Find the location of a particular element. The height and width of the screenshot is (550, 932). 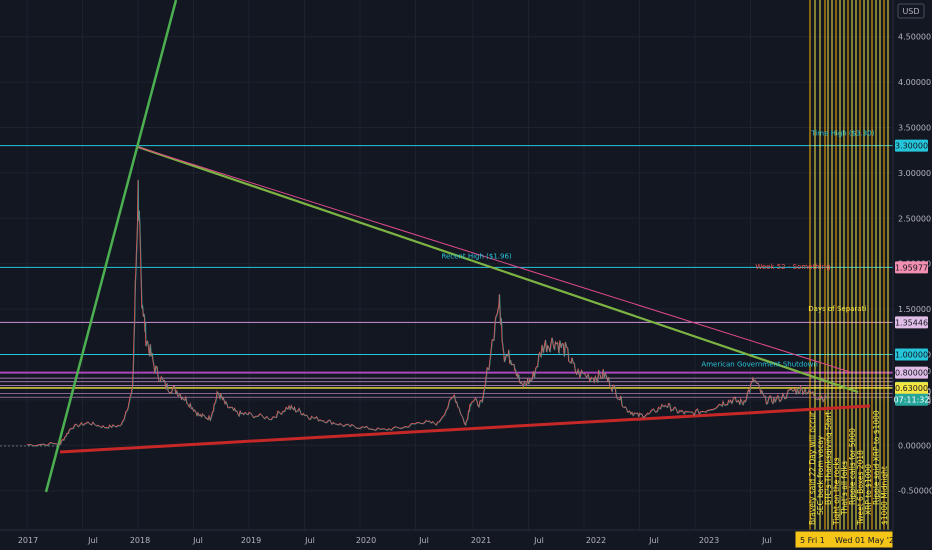

annotation-label: Recent High ($1.96) is located at coordinates (476, 256).